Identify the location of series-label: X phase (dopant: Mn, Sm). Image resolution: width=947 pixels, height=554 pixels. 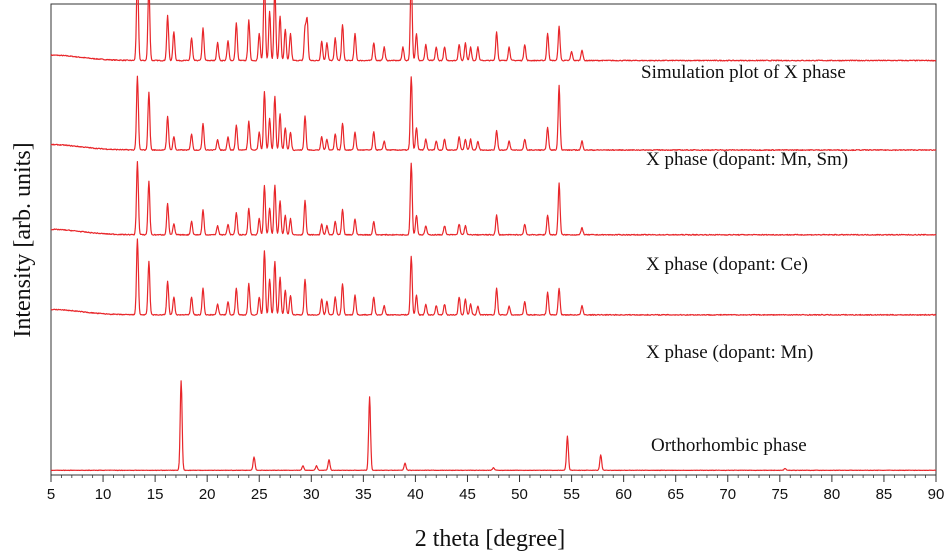
(747, 159).